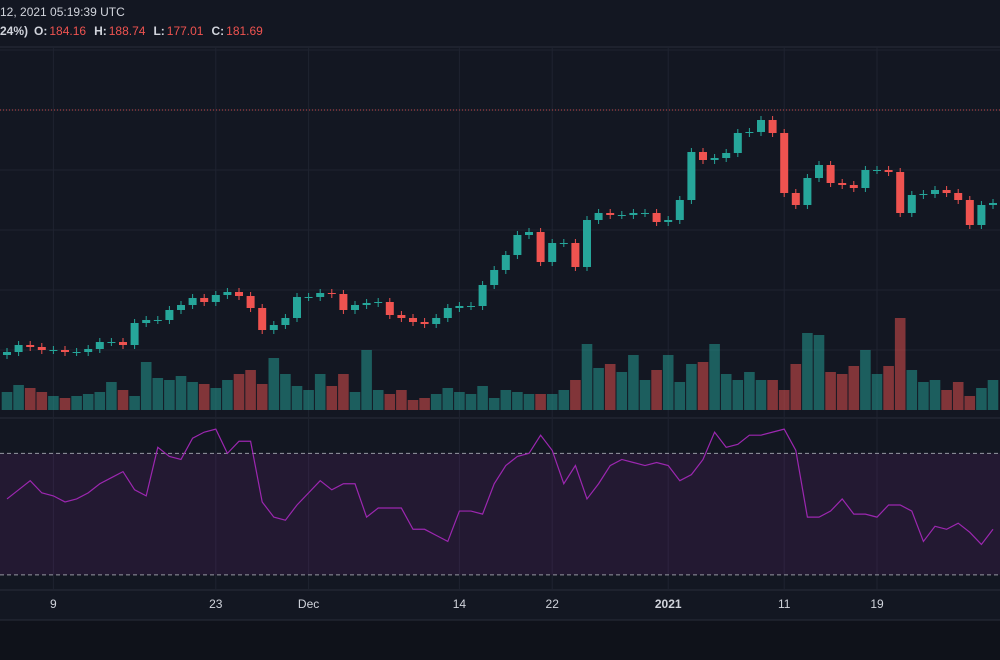 The image size is (1000, 660). Describe the element at coordinates (217, 31) in the screenshot. I see `header-label: C:` at that location.